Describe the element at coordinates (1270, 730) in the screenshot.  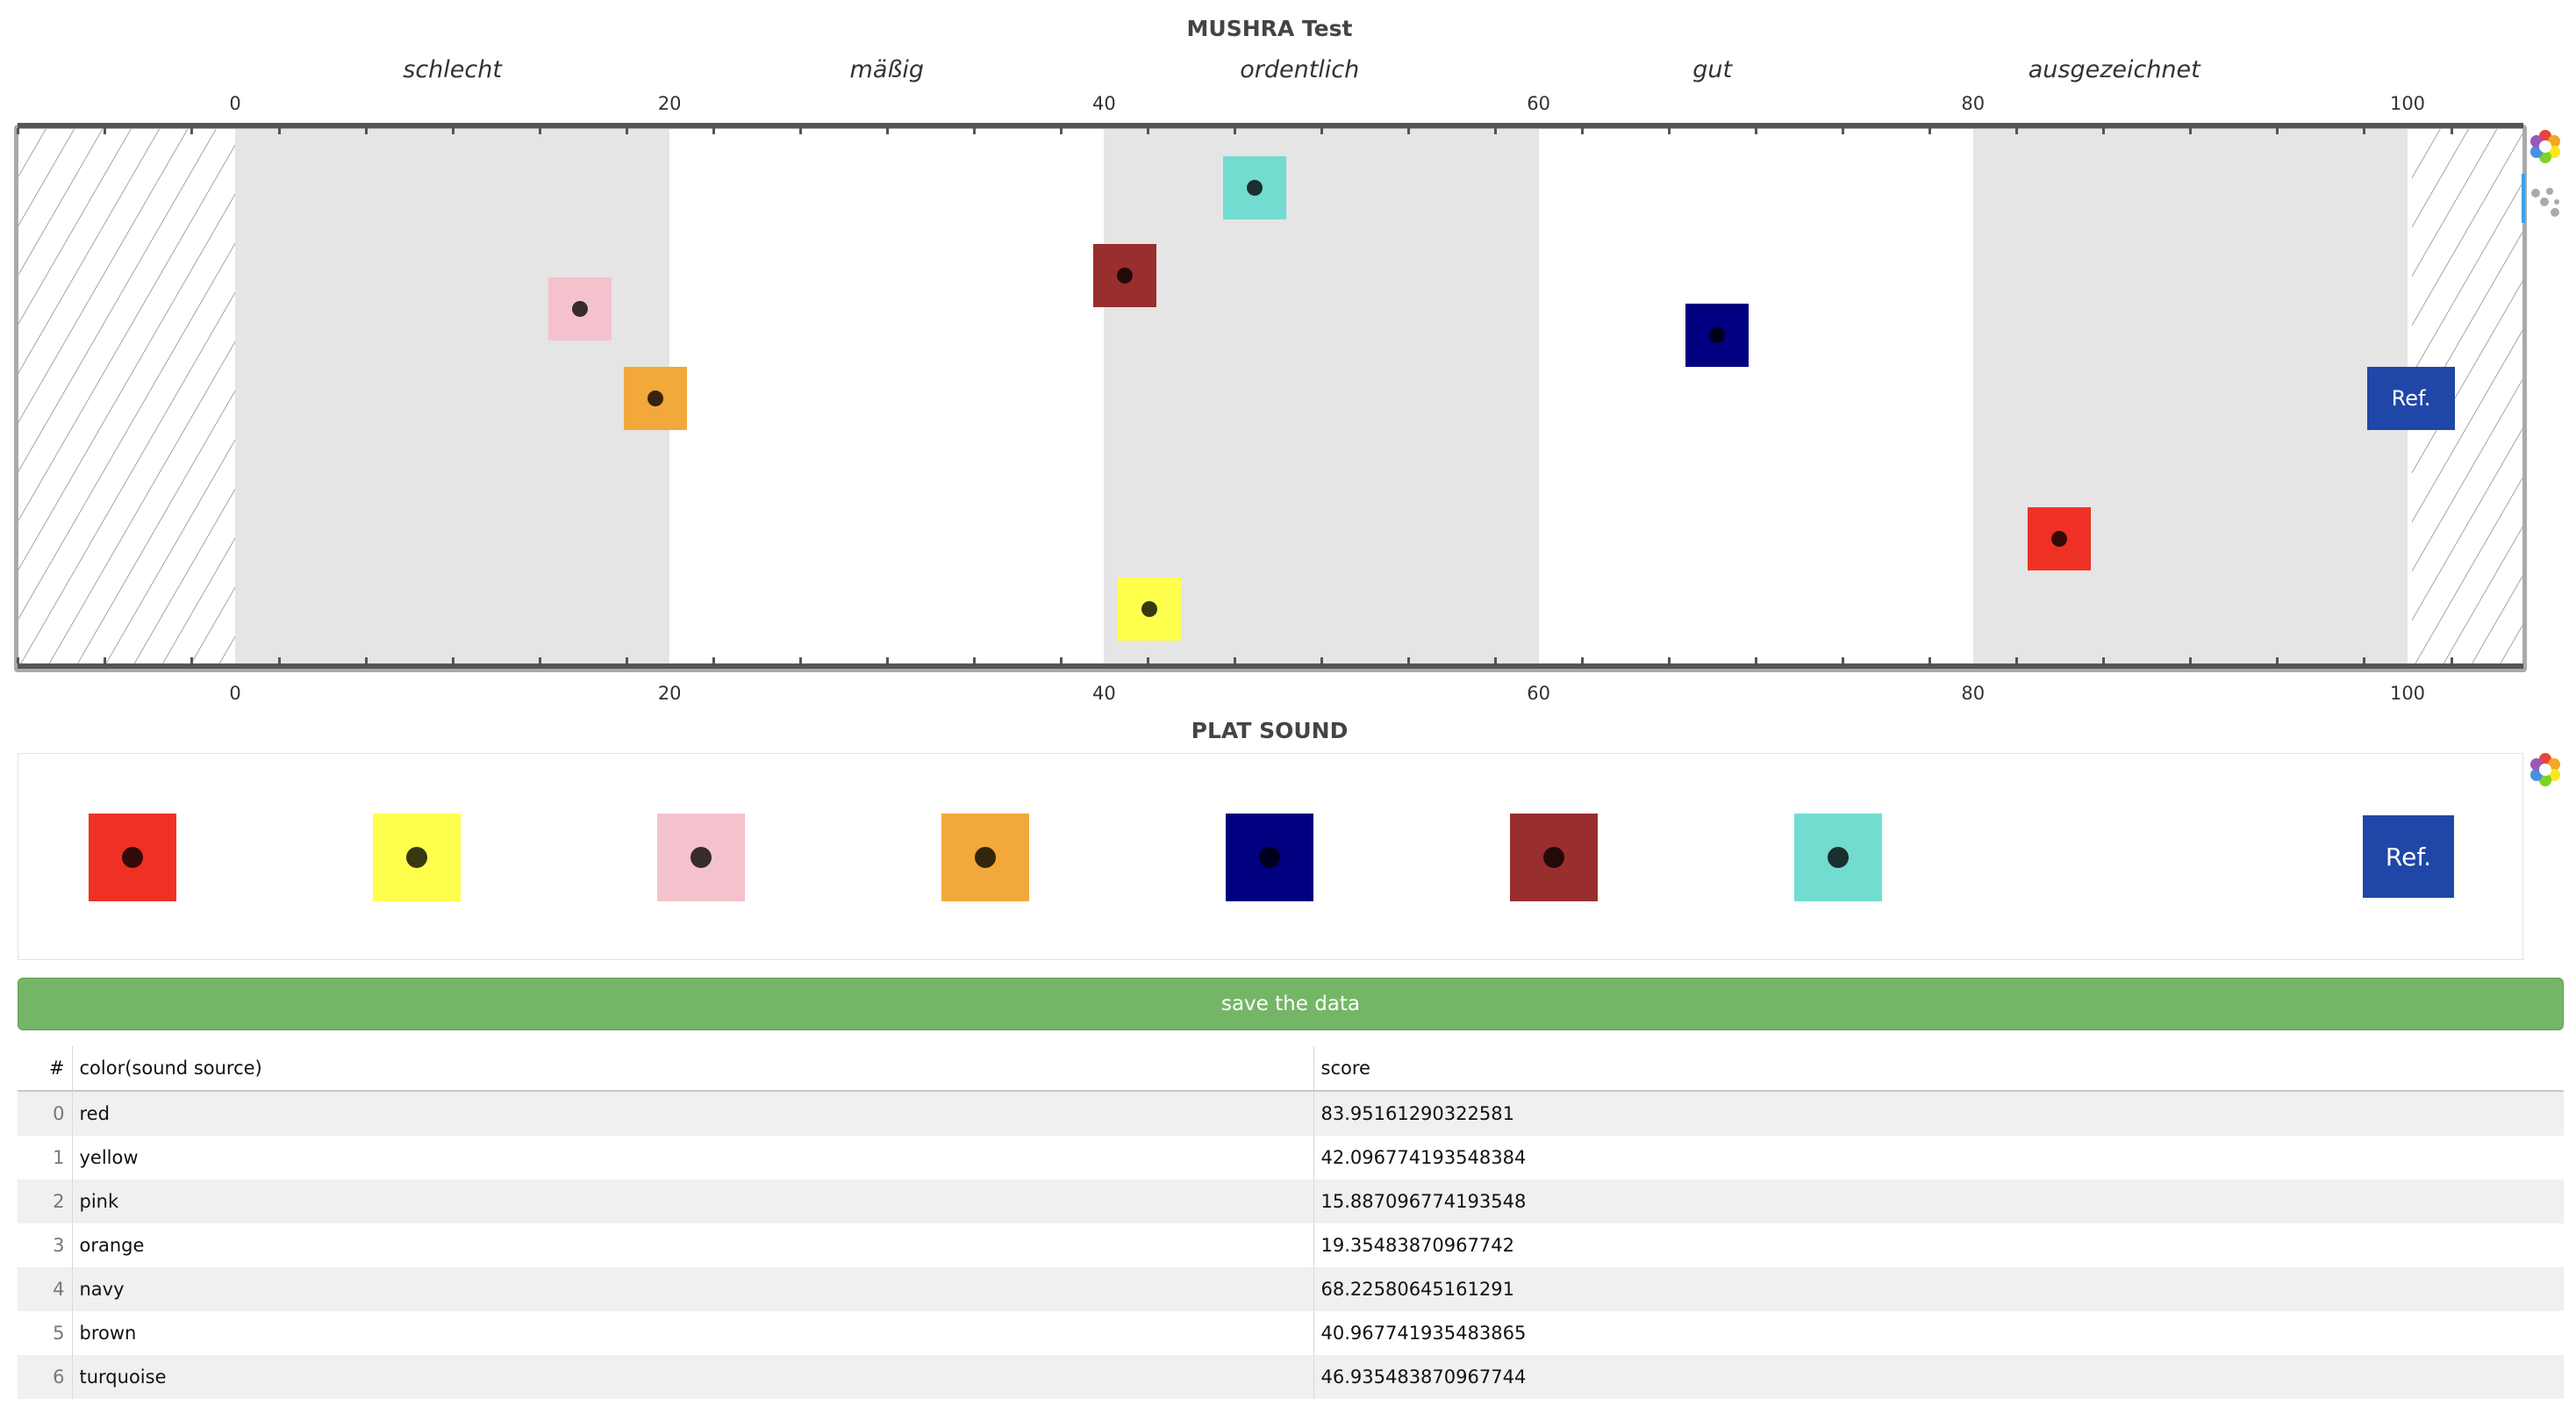
I see `palette-title: PLAT SOUND` at that location.